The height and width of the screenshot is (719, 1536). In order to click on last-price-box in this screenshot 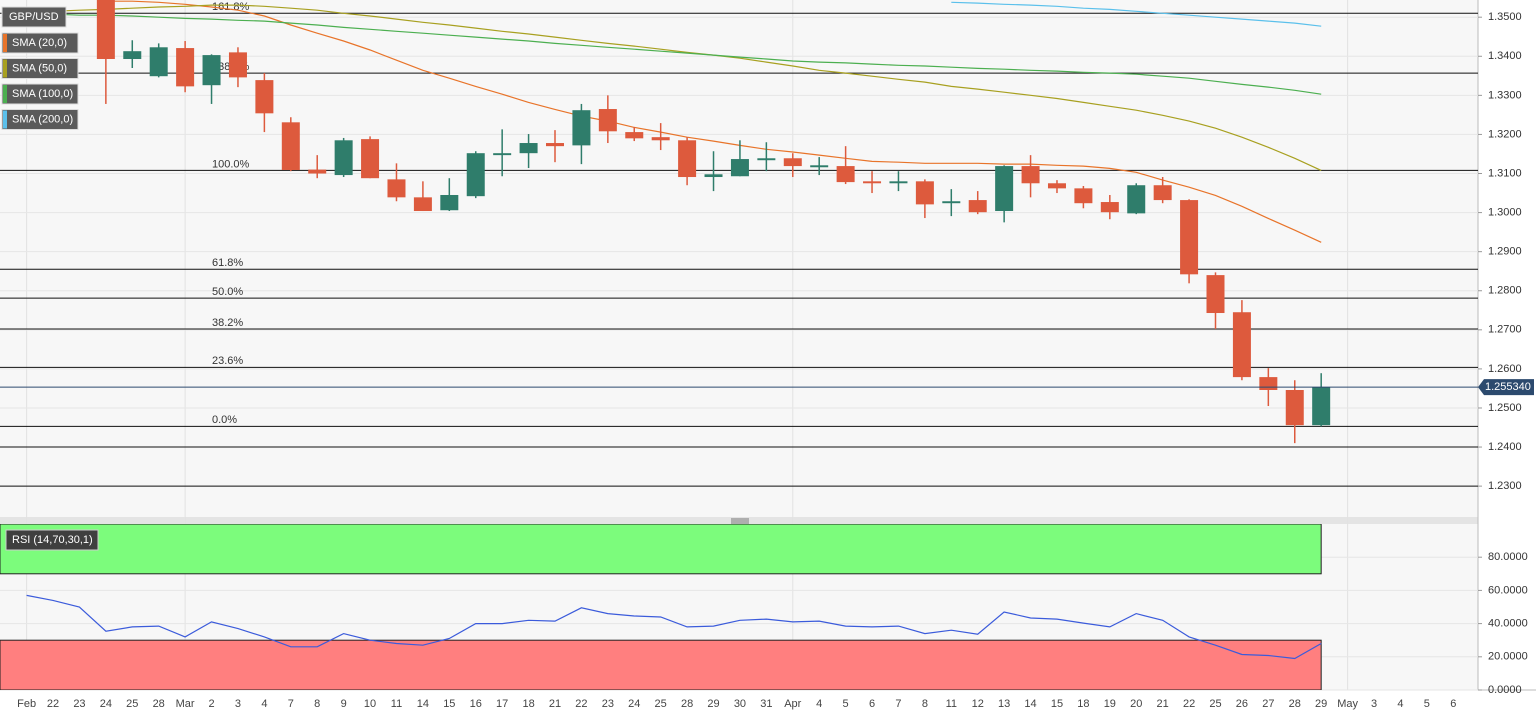, I will do `click(1506, 387)`.